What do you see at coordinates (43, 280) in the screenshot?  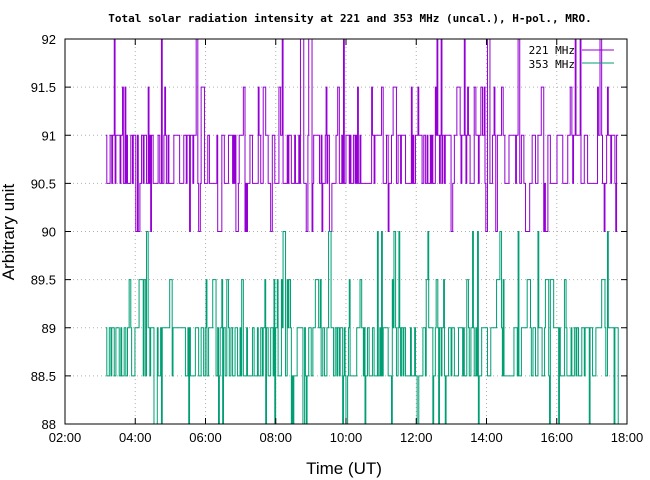 I see `y-tick-label: 89.5` at bounding box center [43, 280].